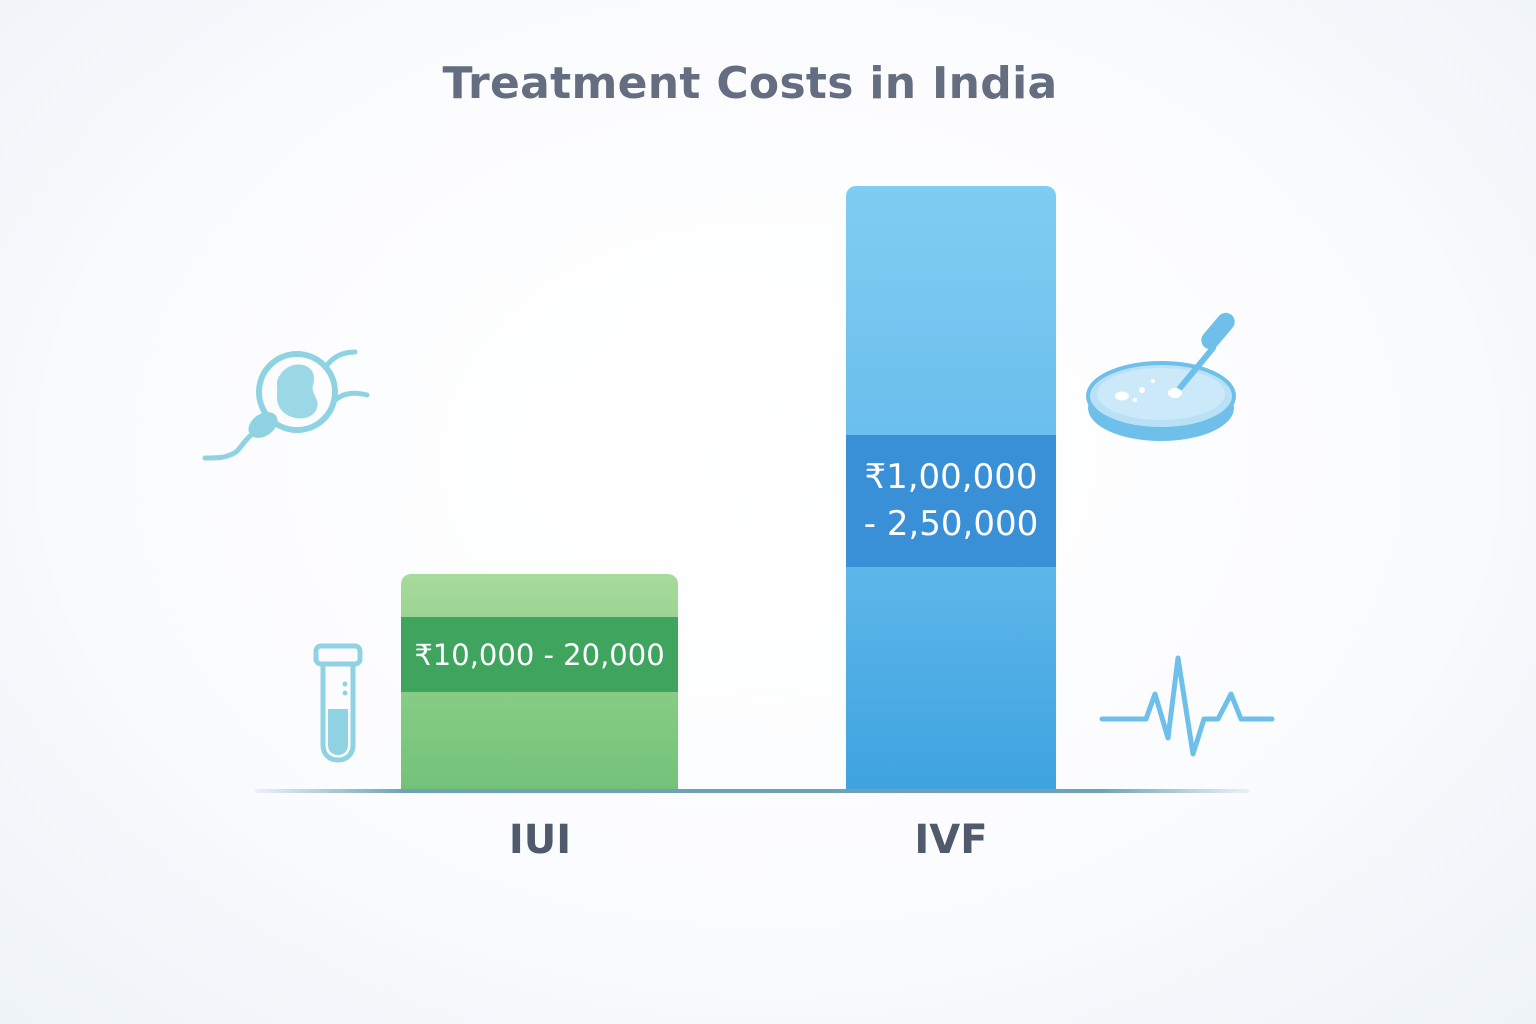 This screenshot has height=1024, width=1536. What do you see at coordinates (540, 840) in the screenshot?
I see `x-label-iui: IUI` at bounding box center [540, 840].